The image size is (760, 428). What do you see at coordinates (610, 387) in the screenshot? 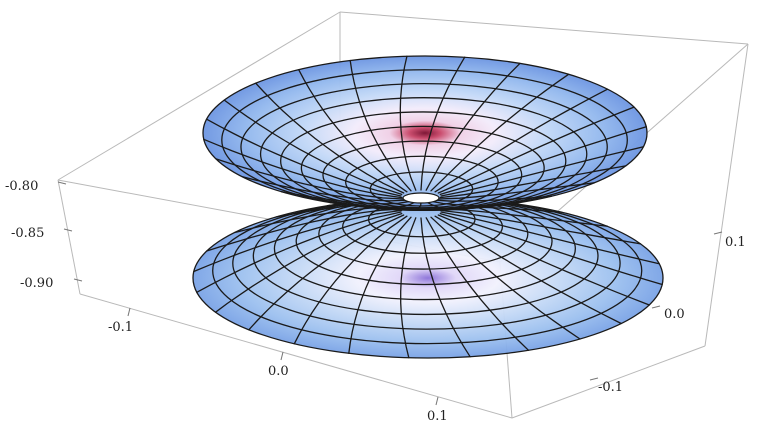
I see `y-tick-label: -0.1` at bounding box center [610, 387].